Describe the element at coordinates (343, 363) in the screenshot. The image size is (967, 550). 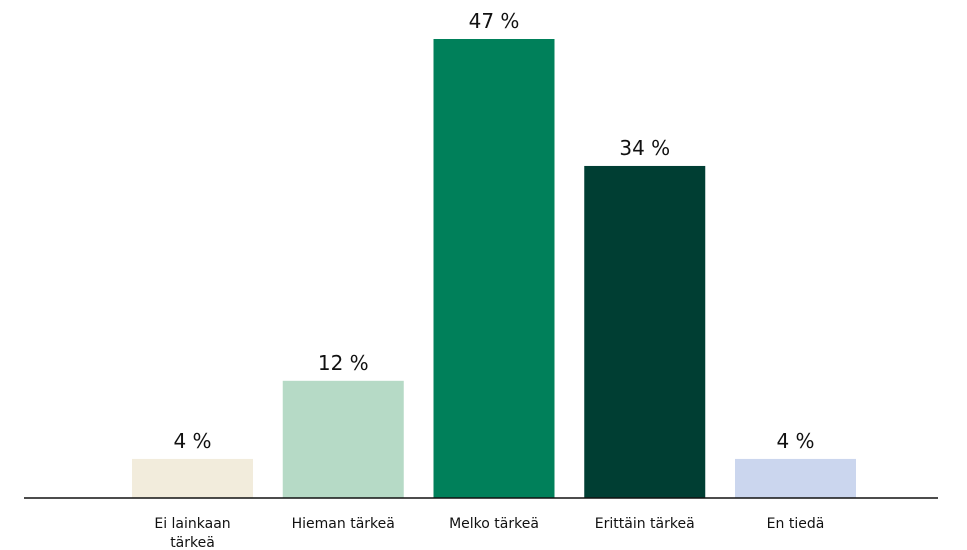
I see `value-label-1: 12 %` at that location.